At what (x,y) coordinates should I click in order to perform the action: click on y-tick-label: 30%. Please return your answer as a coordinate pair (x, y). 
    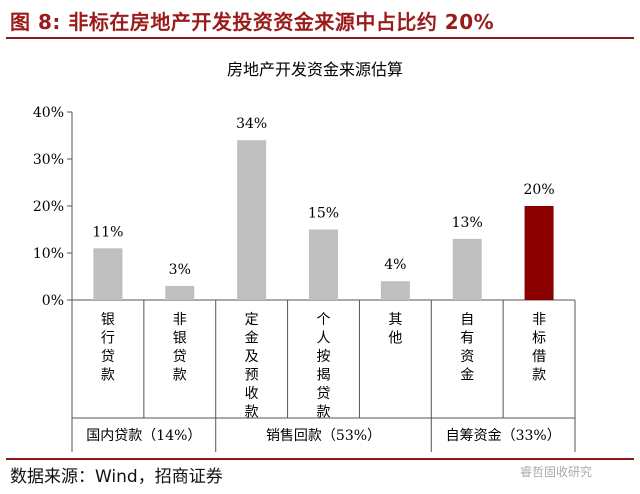
    Looking at the image, I should click on (48, 160).